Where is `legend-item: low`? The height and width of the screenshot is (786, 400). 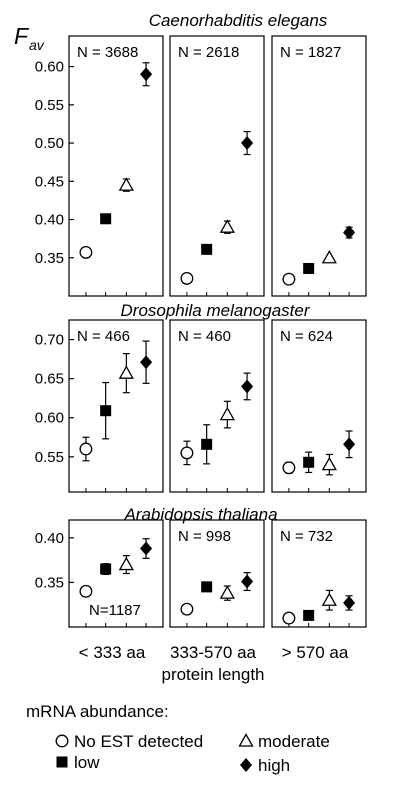
legend-item: low is located at coordinates (78, 762).